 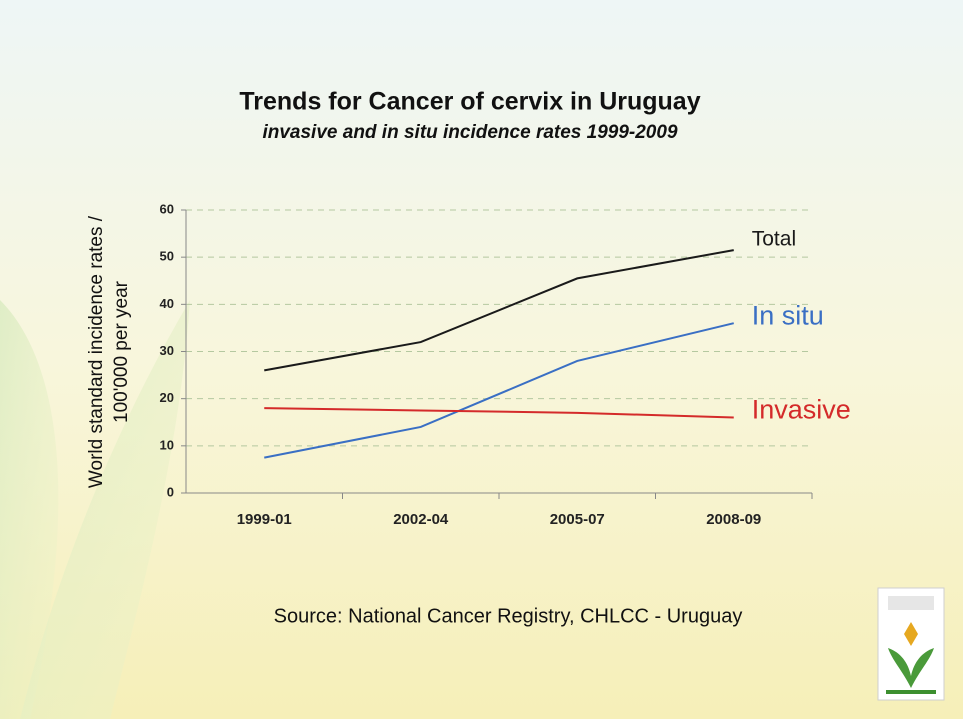 I want to click on y-axis-label: World standard incidence rates /, so click(x=96, y=351).